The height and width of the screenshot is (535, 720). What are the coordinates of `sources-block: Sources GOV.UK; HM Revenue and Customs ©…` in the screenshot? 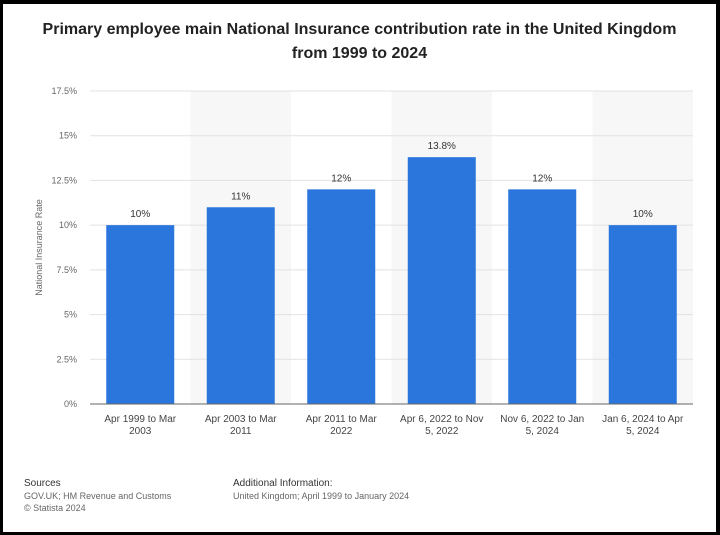 It's located at (97, 496).